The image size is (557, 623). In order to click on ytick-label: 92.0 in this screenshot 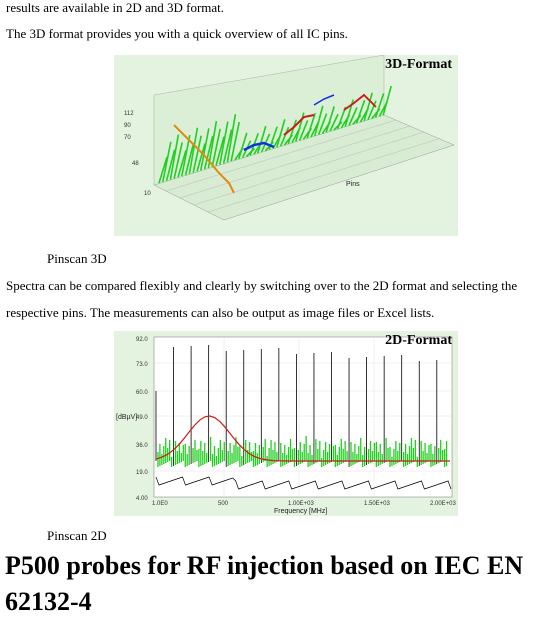, I will do `click(142, 340)`.